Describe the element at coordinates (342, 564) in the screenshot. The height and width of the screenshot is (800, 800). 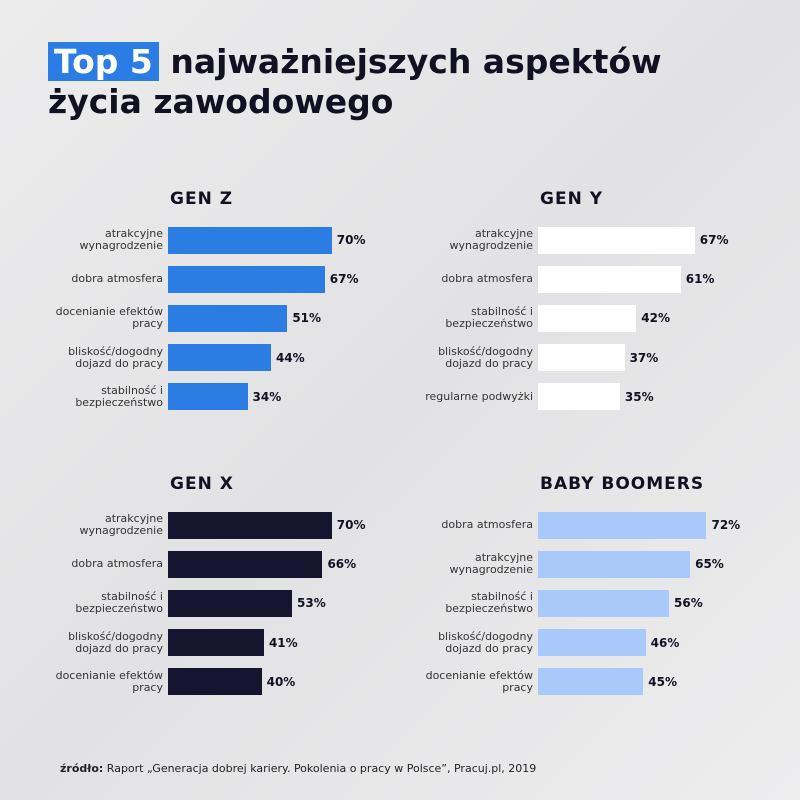
I see `value-label: 66%` at that location.